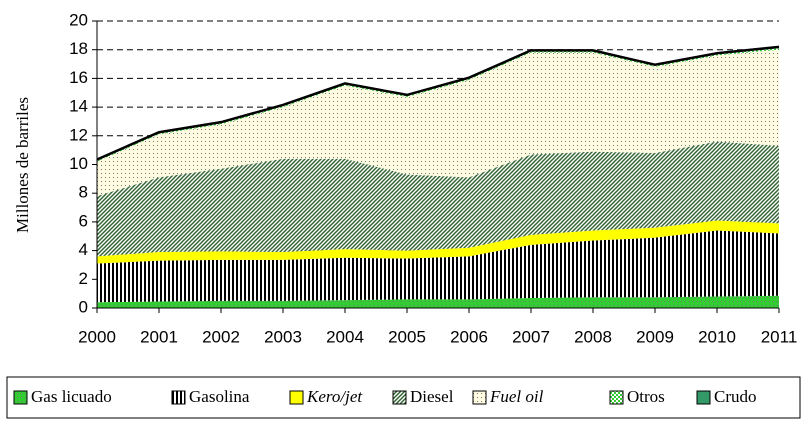 This screenshot has width=805, height=421. I want to click on y-tick-label: 2, so click(83, 278).